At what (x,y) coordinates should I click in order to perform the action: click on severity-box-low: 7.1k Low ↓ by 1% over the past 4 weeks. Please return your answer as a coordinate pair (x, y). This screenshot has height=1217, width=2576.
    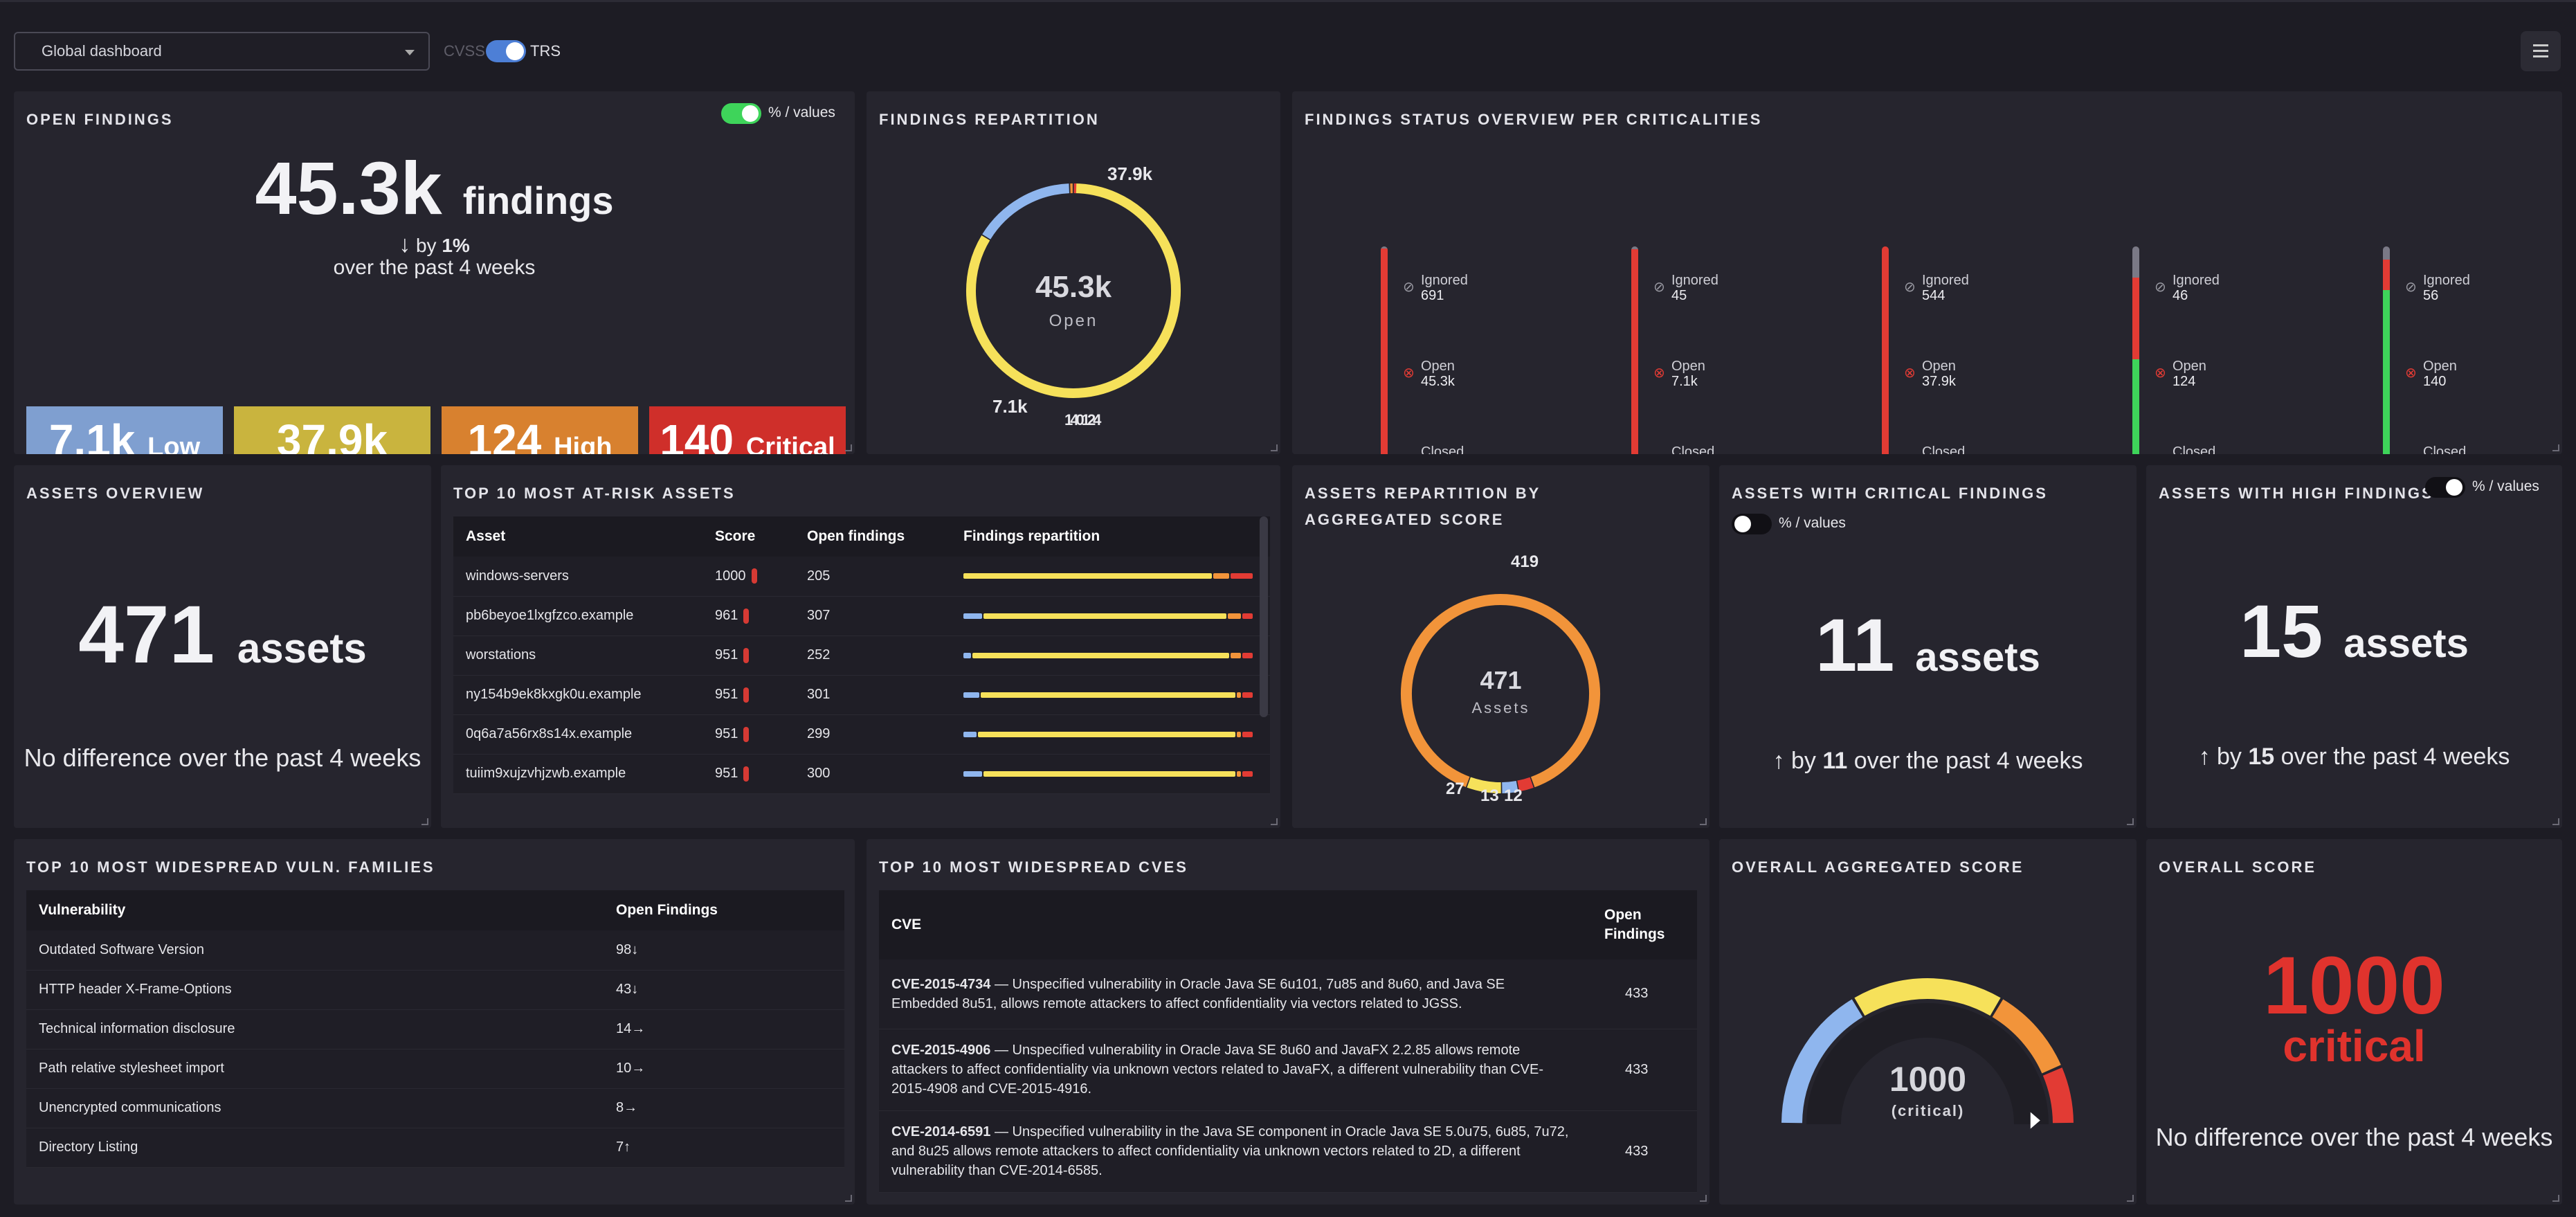
    Looking at the image, I should click on (124, 430).